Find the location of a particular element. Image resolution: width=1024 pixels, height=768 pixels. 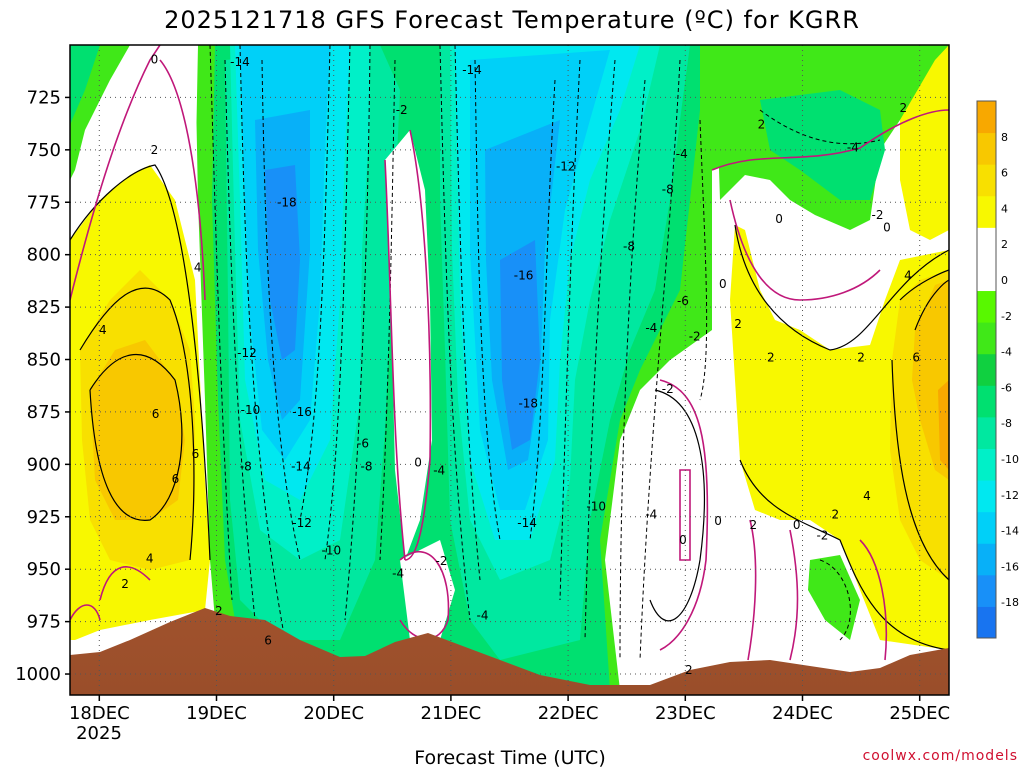

warm-patch-top-right is located at coordinates (924, 142).